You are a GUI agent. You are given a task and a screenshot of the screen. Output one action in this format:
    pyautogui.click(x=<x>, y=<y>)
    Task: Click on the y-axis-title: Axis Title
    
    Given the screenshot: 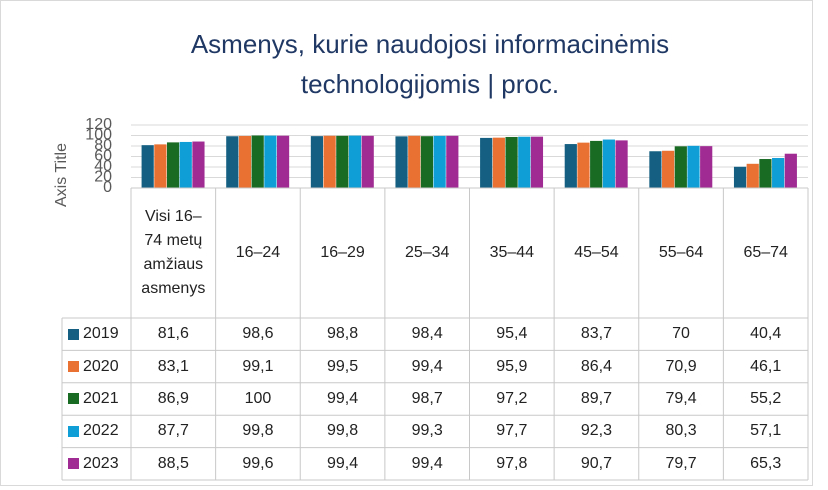 What is the action you would take?
    pyautogui.click(x=61, y=175)
    